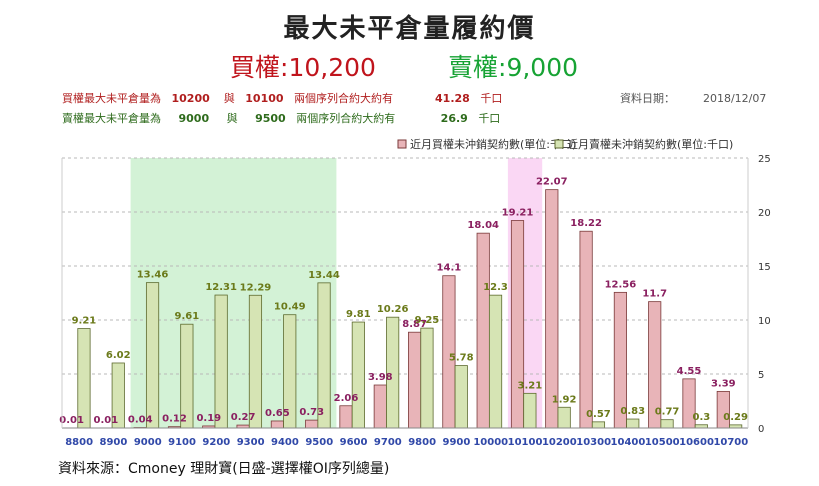 This screenshot has width=819, height=486. I want to click on x-tick-label: 10400, so click(628, 442).